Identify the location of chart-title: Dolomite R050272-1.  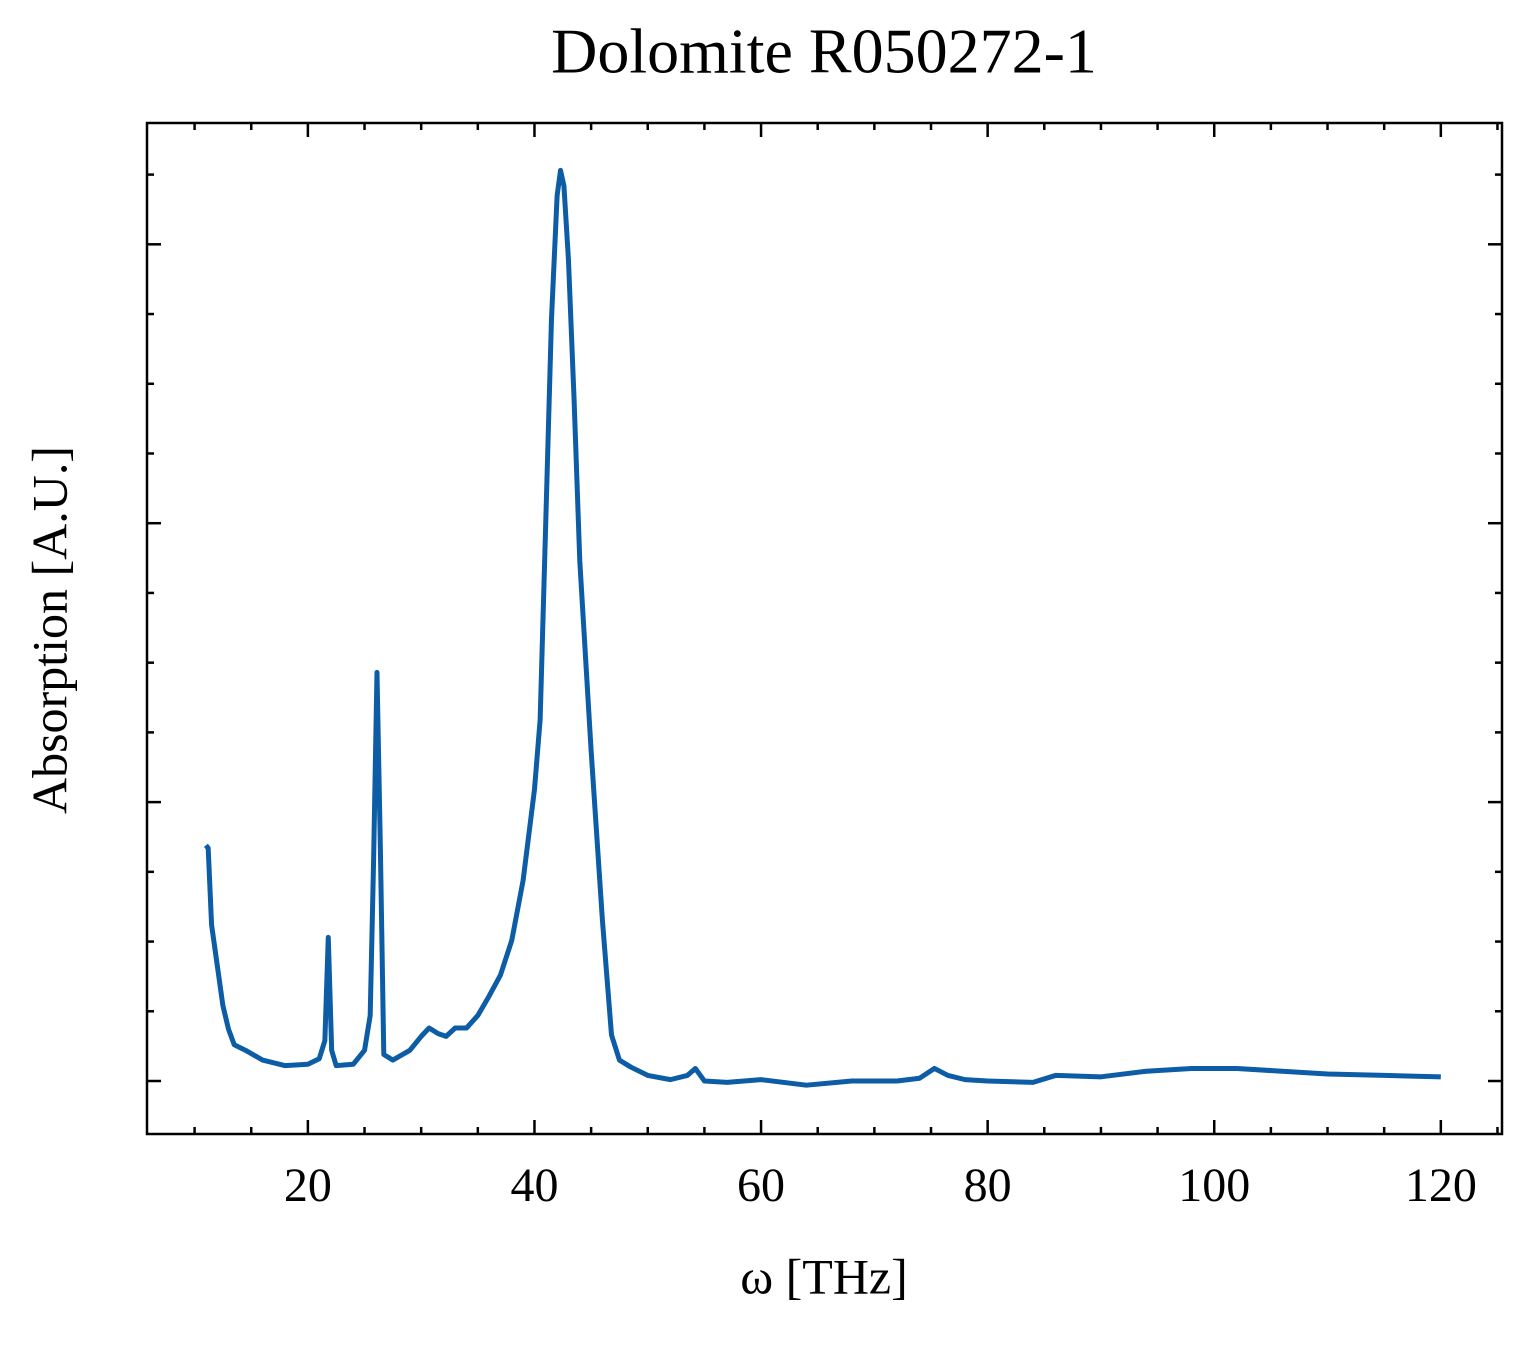
(824, 51).